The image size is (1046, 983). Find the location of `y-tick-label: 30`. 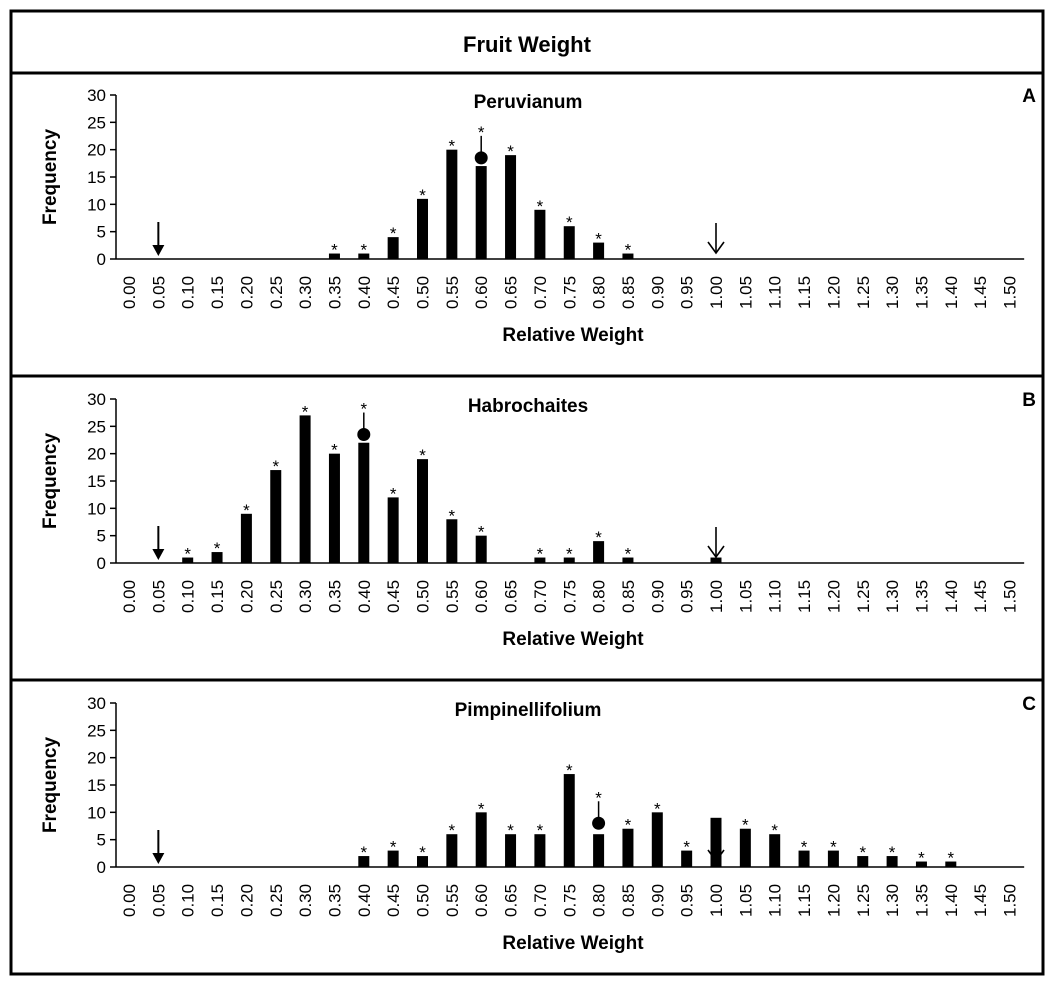

y-tick-label: 30 is located at coordinates (96, 399).